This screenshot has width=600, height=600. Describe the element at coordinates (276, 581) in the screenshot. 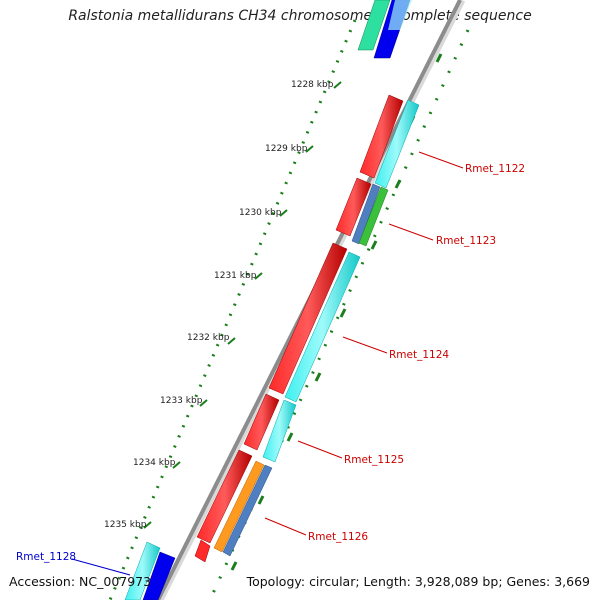

I see `topology-label: Topology:` at that location.